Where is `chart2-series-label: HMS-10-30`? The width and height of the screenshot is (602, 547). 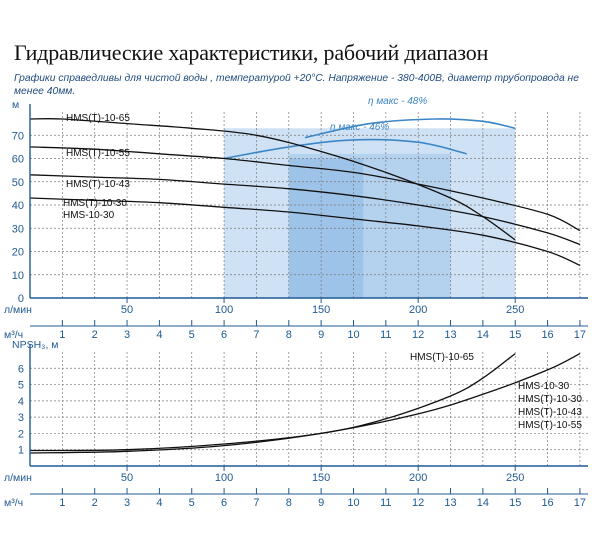 chart2-series-label: HMS-10-30 is located at coordinates (544, 386).